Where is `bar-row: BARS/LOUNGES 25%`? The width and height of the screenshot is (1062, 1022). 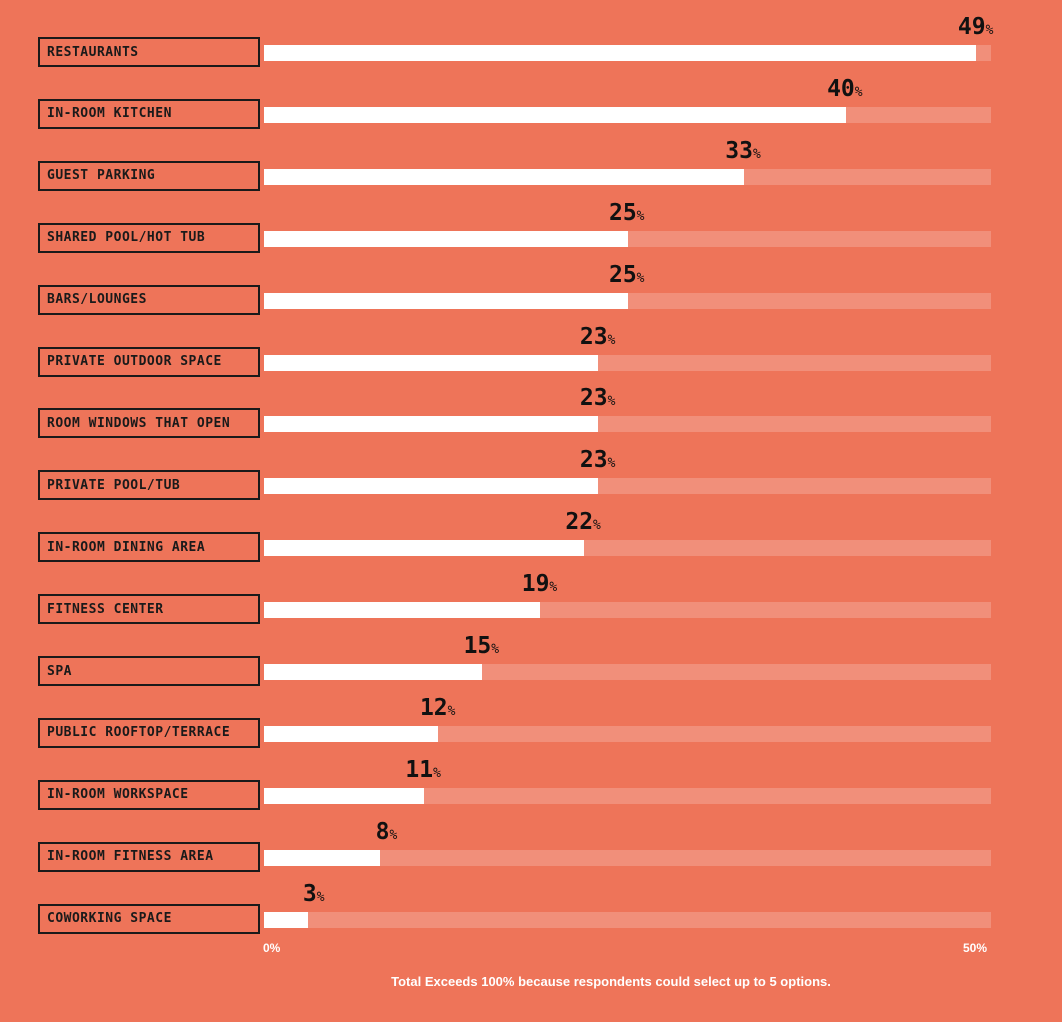 bar-row: BARS/LOUNGES 25% is located at coordinates (531, 281).